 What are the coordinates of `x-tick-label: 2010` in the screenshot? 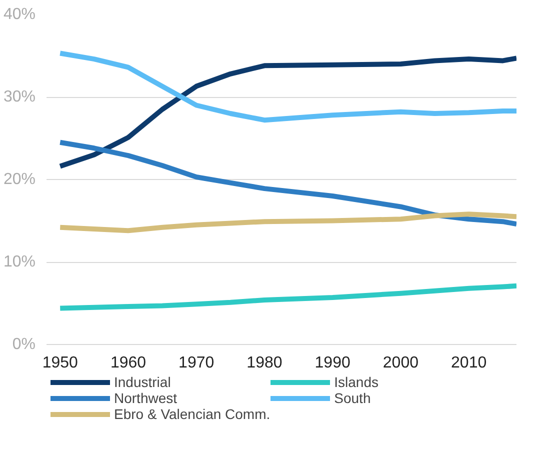 It's located at (469, 363).